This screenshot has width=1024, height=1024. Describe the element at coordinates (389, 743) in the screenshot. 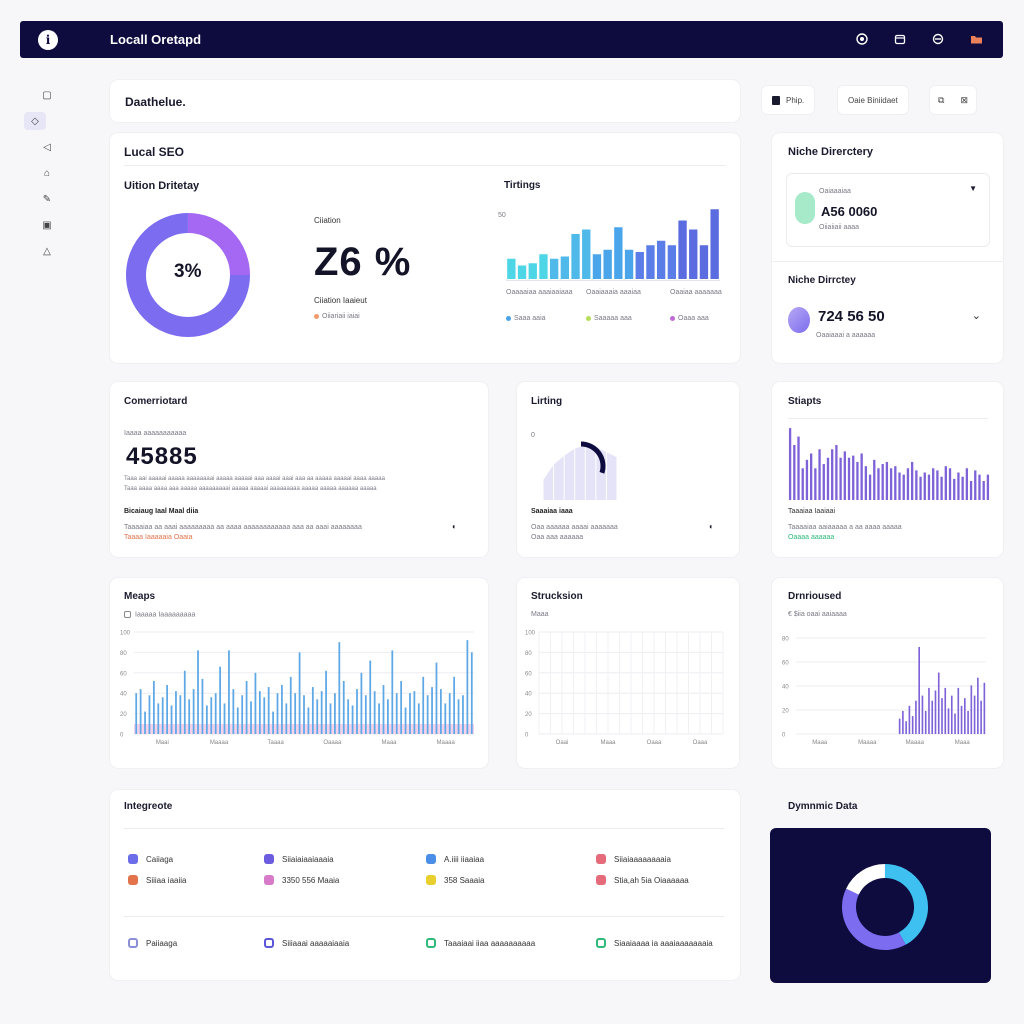

I see `maps-xtick: Maaa` at that location.